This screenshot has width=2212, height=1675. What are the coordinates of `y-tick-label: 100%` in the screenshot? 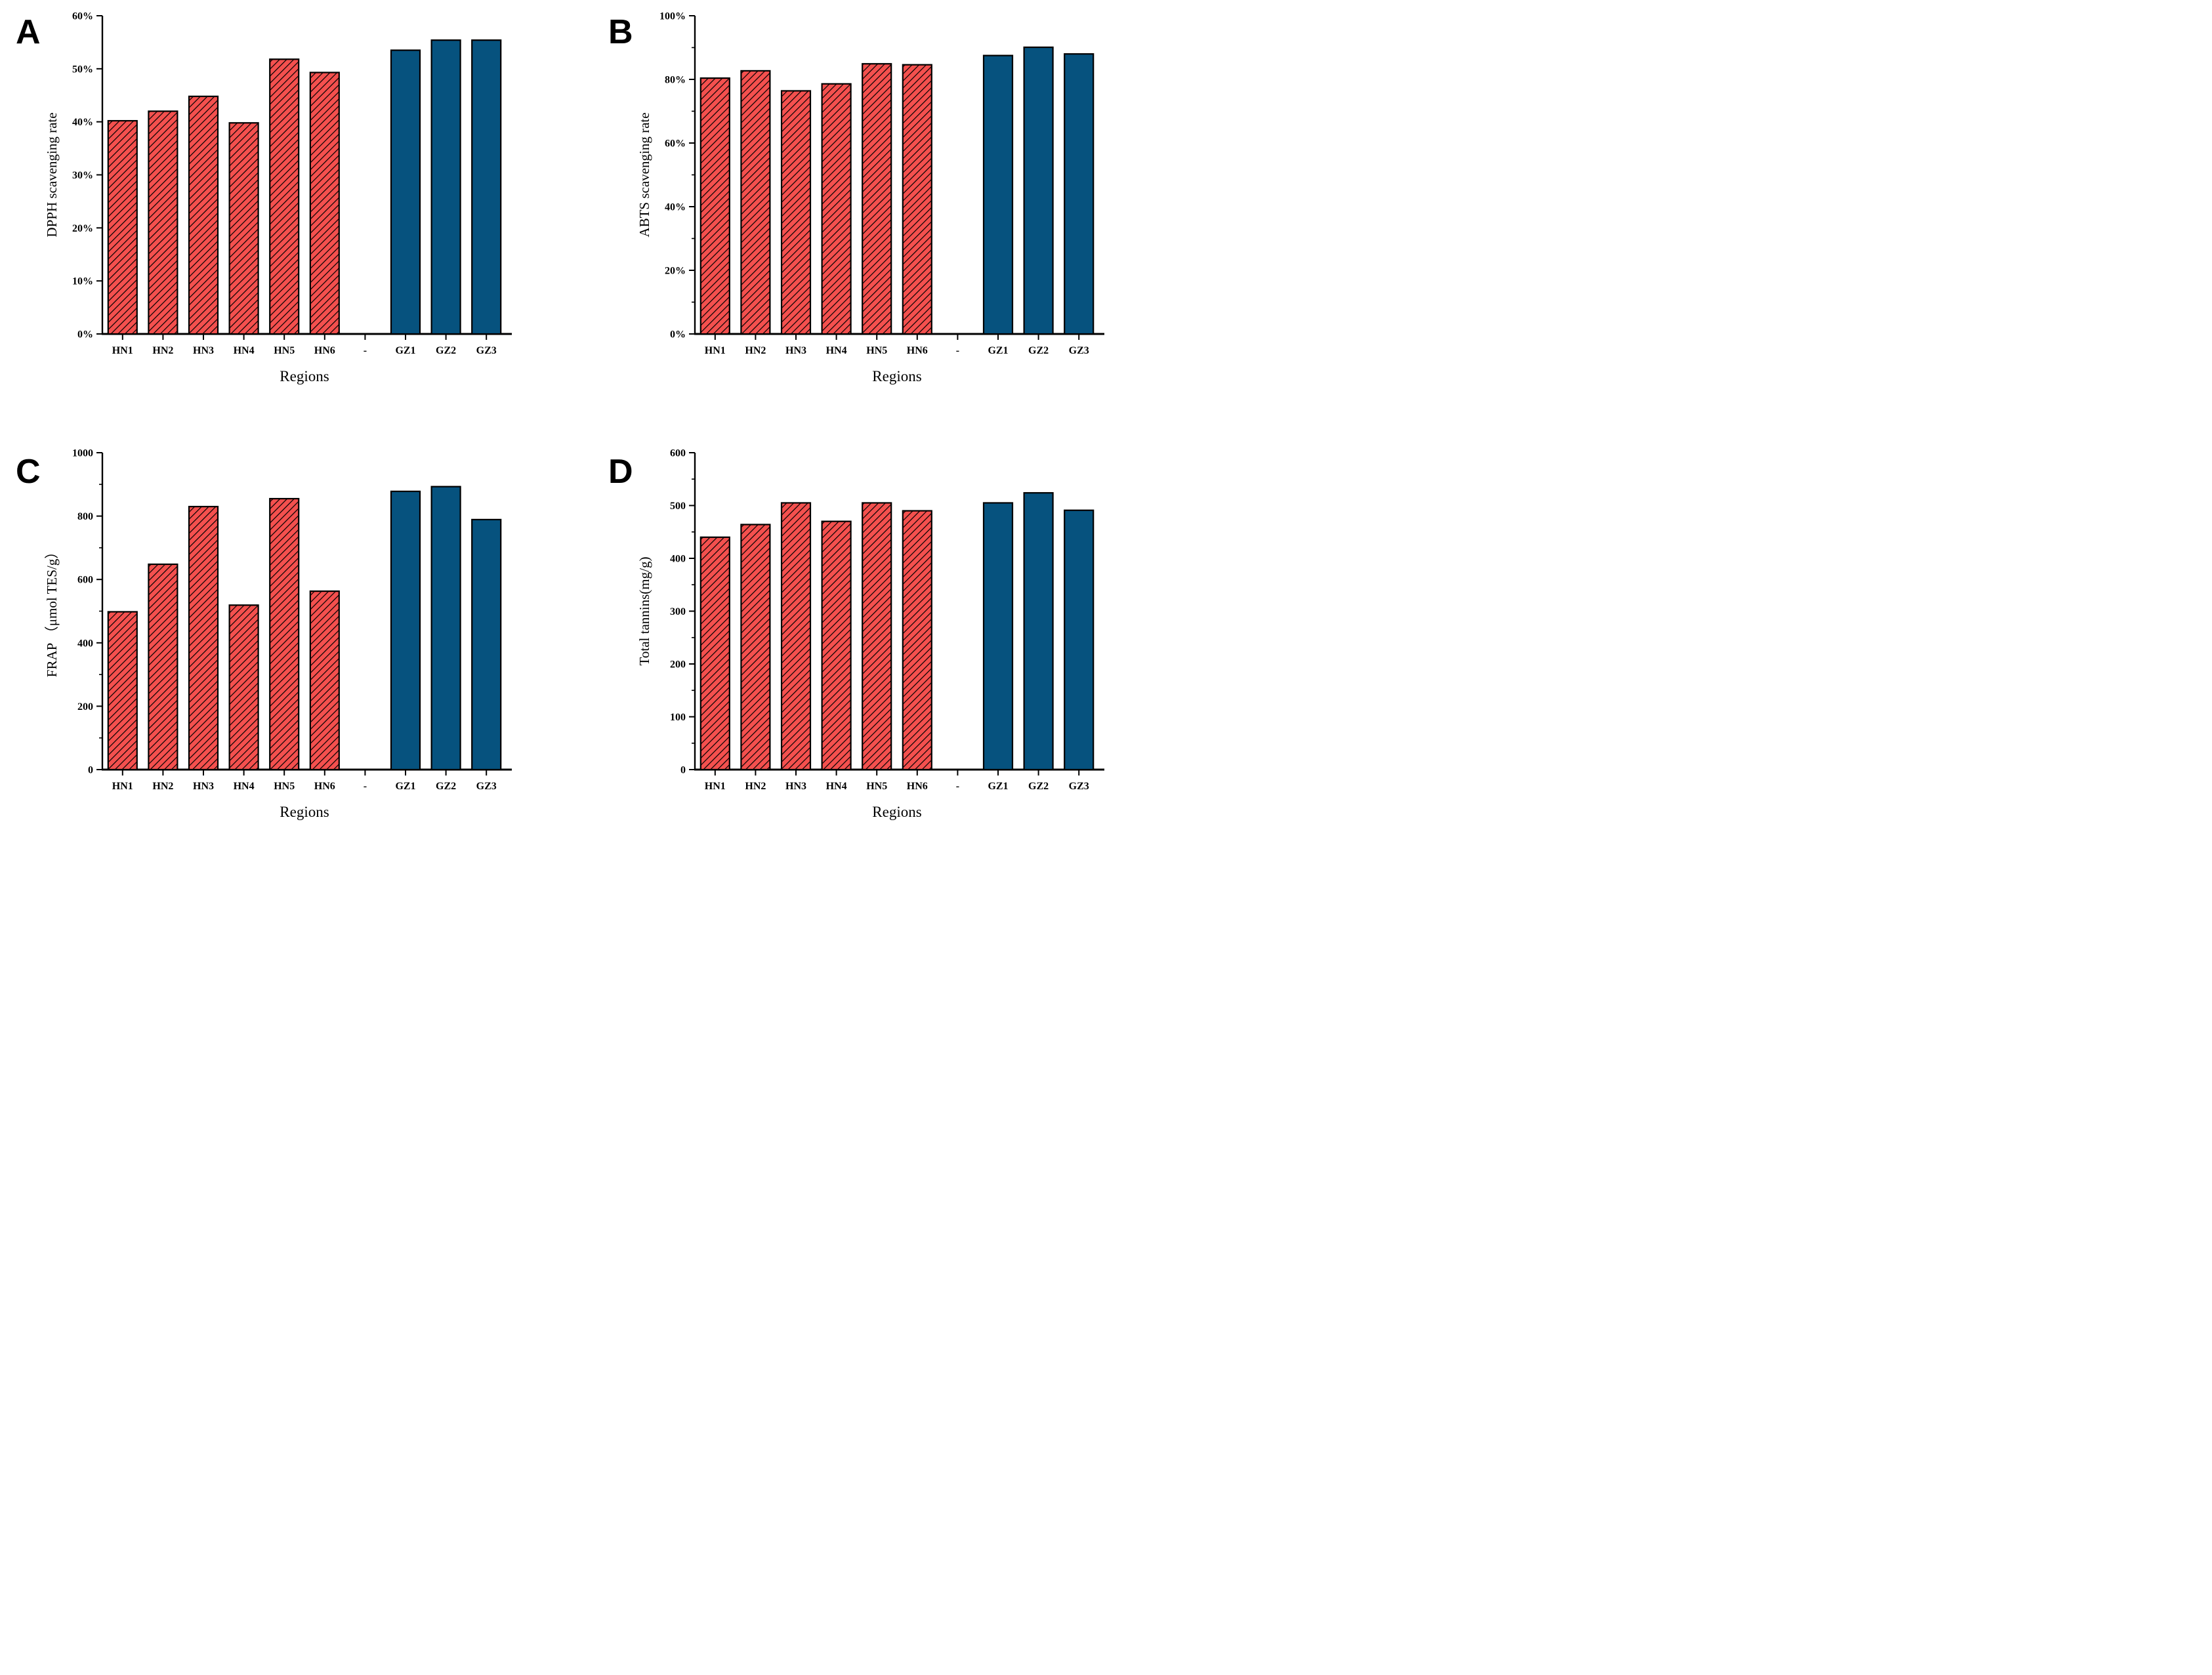 It's located at (672, 16).